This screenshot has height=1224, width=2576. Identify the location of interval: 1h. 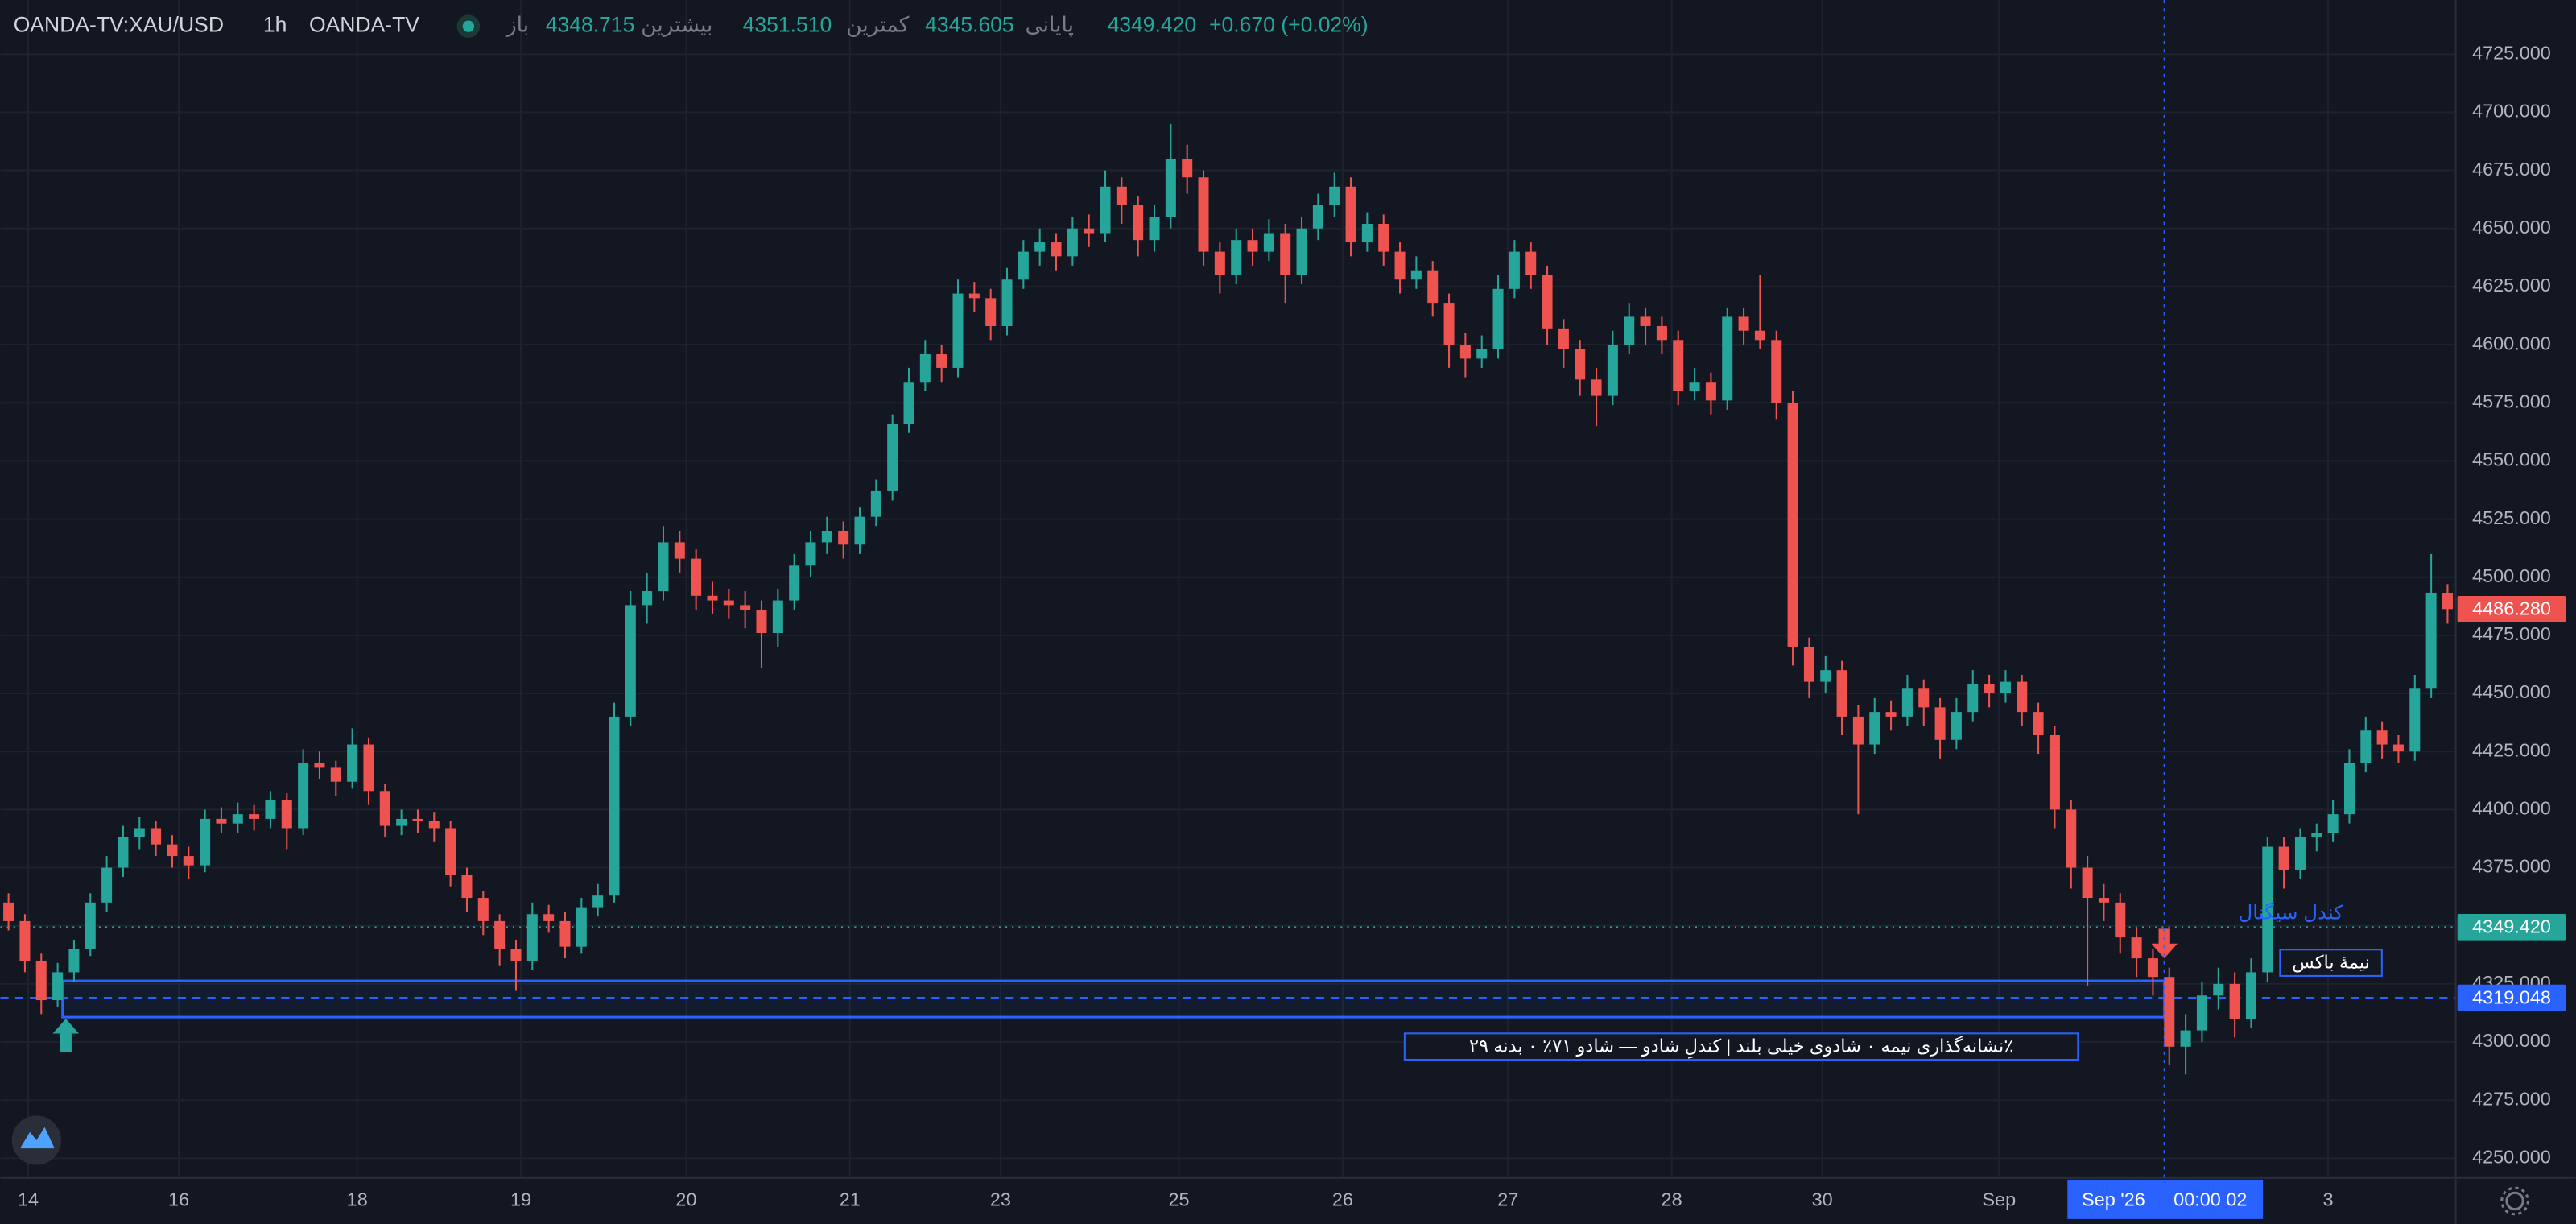
(275, 25).